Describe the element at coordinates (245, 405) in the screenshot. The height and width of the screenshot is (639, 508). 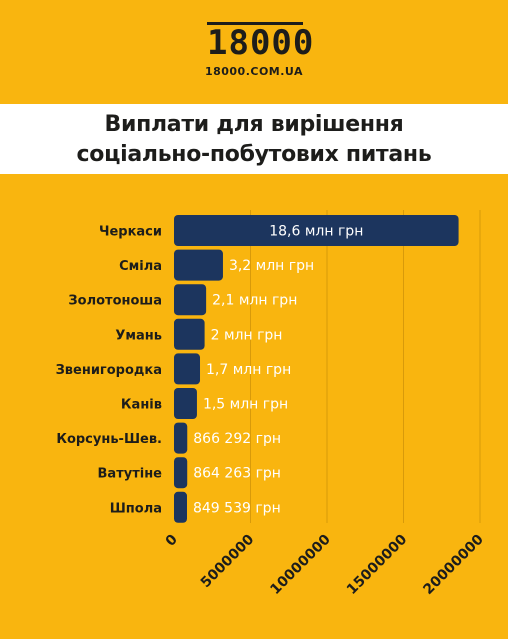
I see `data-label: 1,5 млн грн` at that location.